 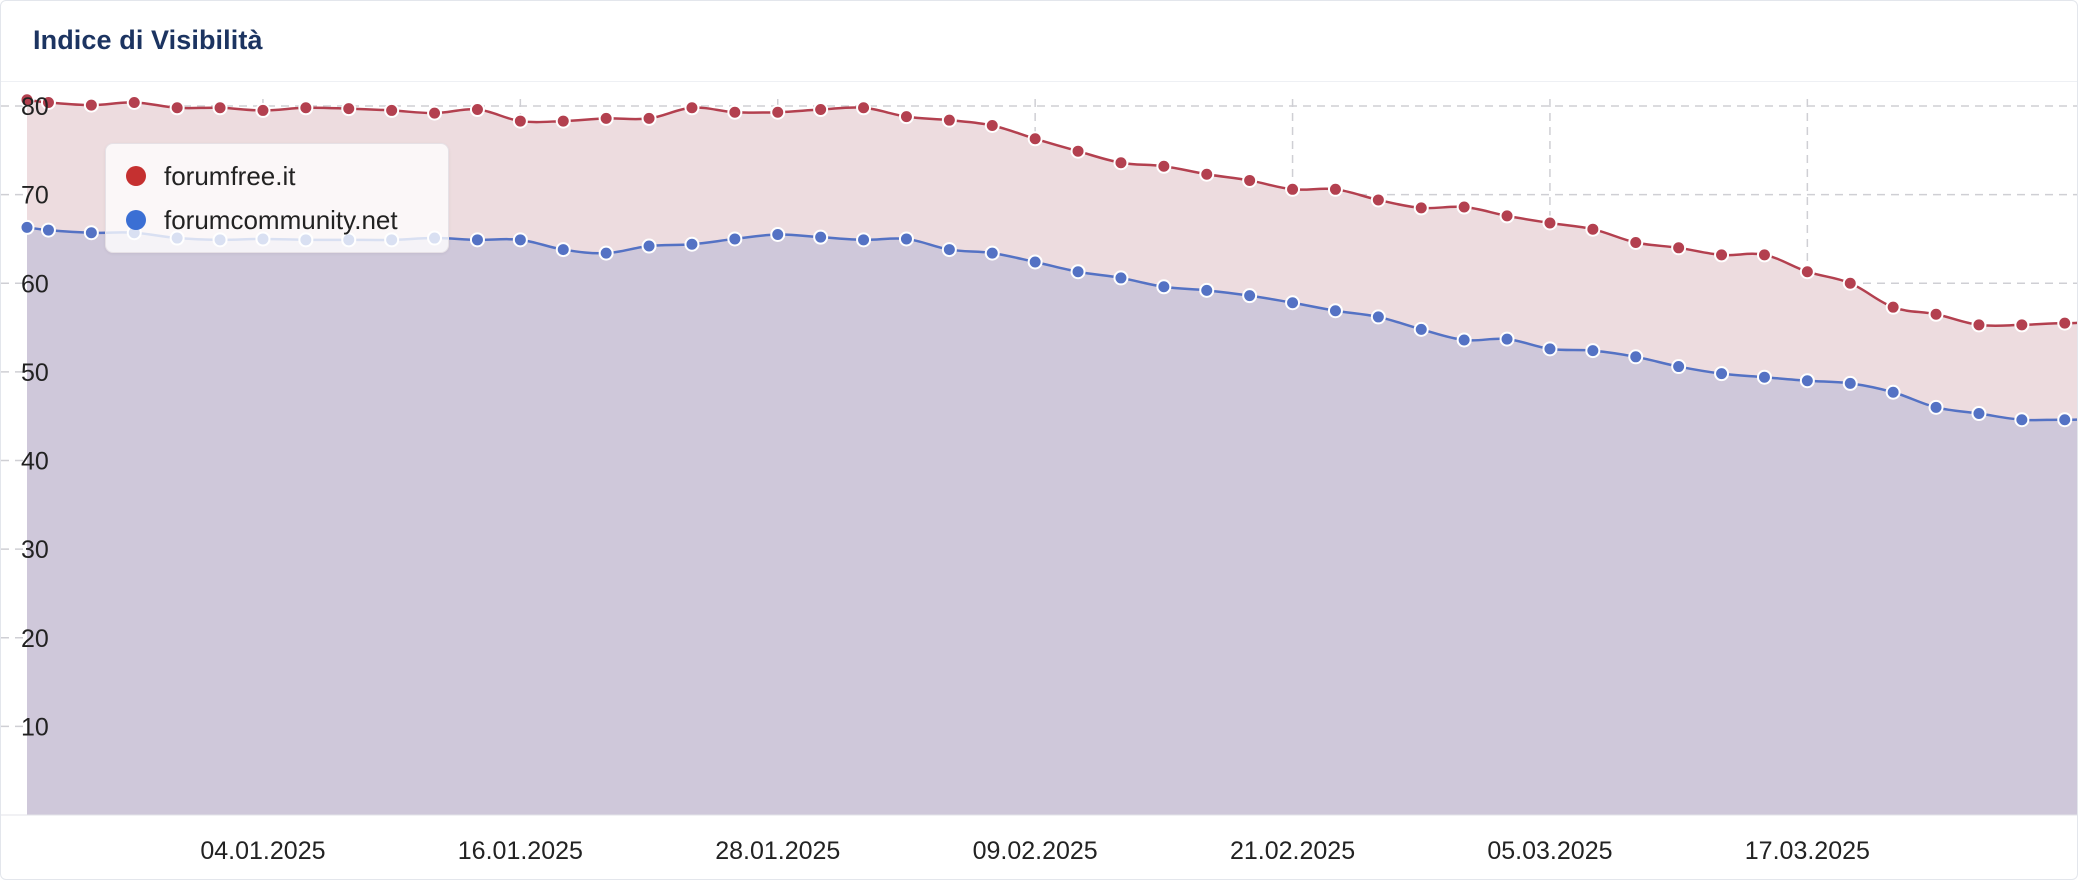 What do you see at coordinates (230, 175) in the screenshot?
I see `legend-label-series1: forumfree.it` at bounding box center [230, 175].